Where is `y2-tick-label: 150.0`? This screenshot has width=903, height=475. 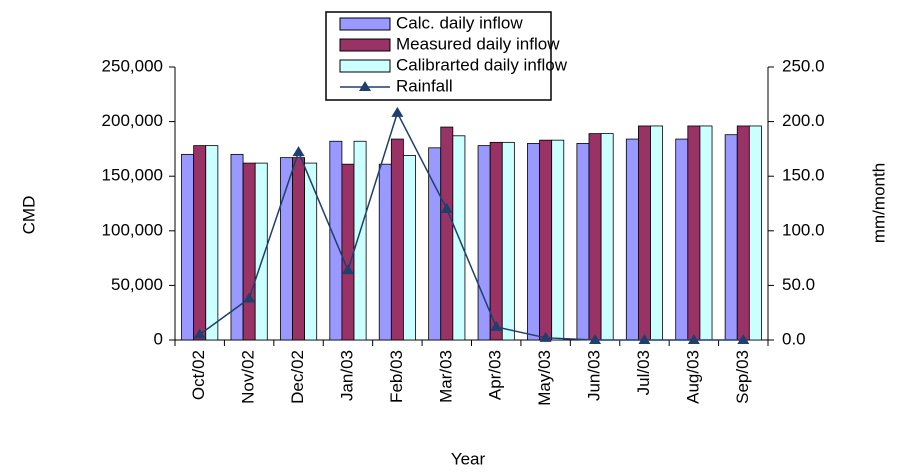
y2-tick-label: 150.0 is located at coordinates (803, 175).